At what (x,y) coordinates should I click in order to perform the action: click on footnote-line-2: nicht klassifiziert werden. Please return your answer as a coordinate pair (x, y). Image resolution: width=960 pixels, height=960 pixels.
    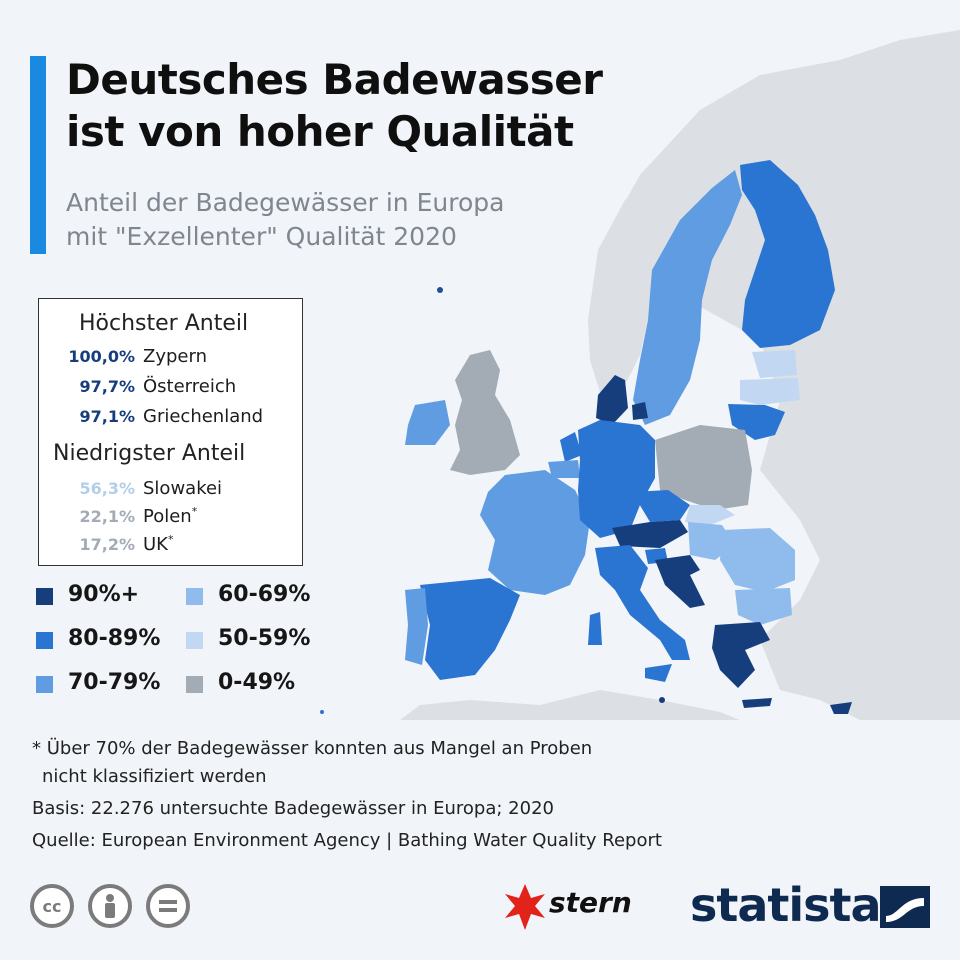
    Looking at the image, I should click on (154, 776).